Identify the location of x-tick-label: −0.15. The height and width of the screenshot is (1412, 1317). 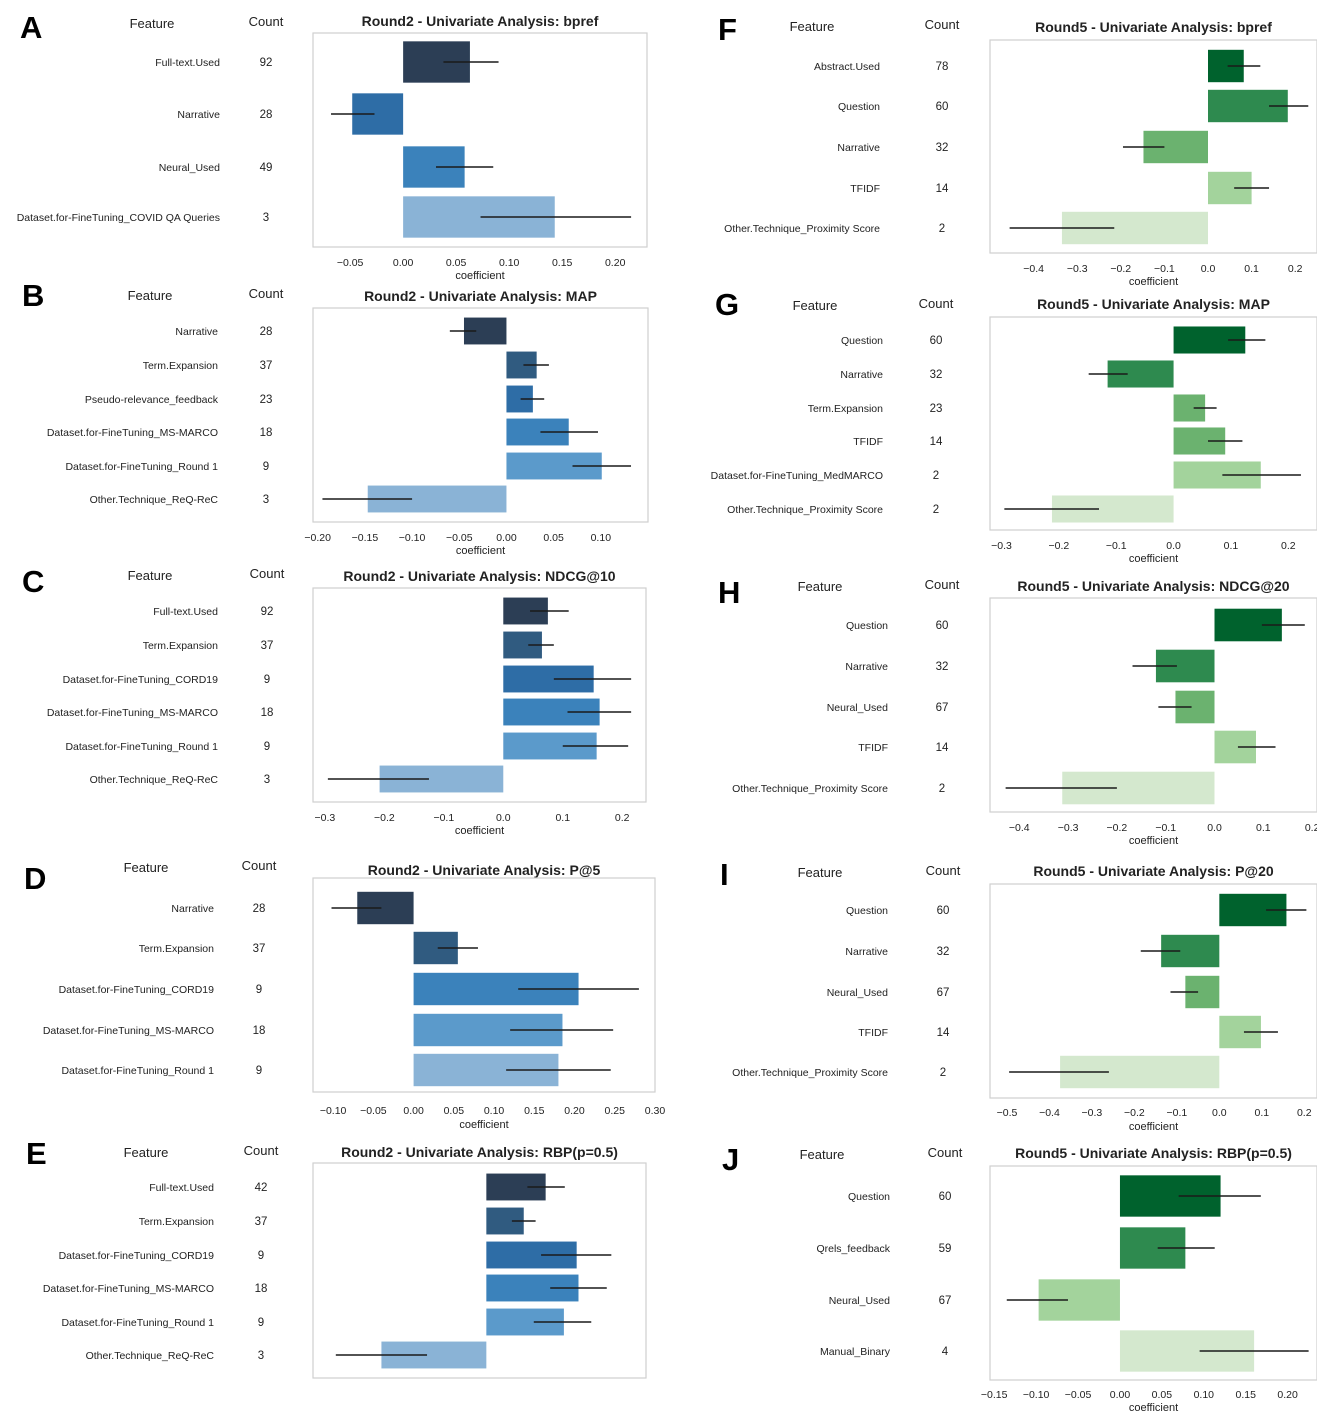
(994, 1395).